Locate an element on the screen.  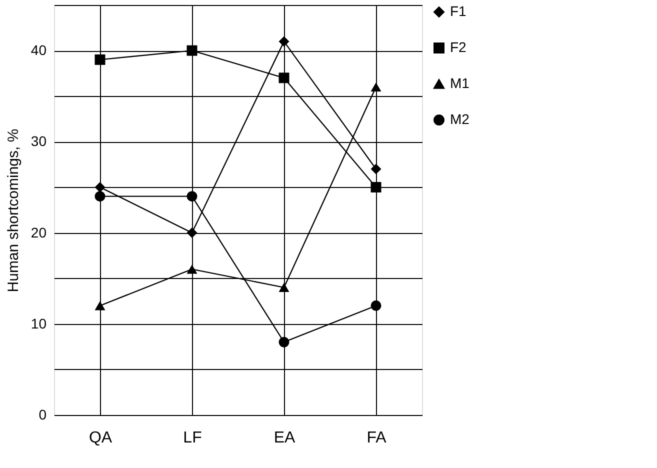
legend-label: F2 is located at coordinates (458, 47).